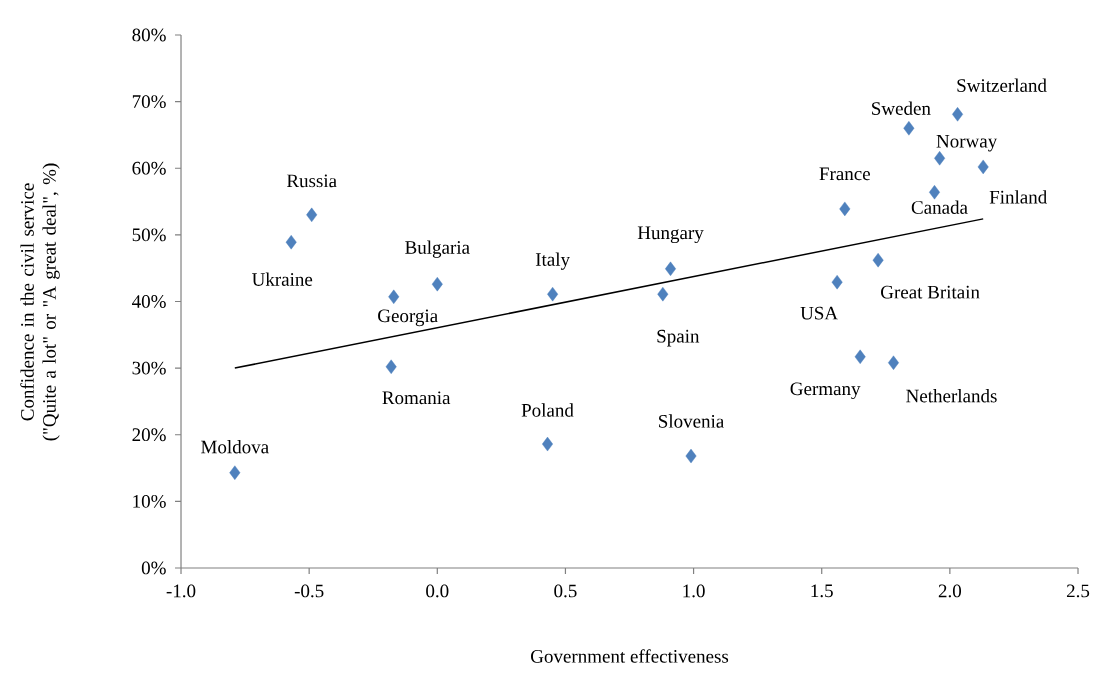 The image size is (1117, 683). I want to click on x-tick-label: -1.0, so click(181, 591).